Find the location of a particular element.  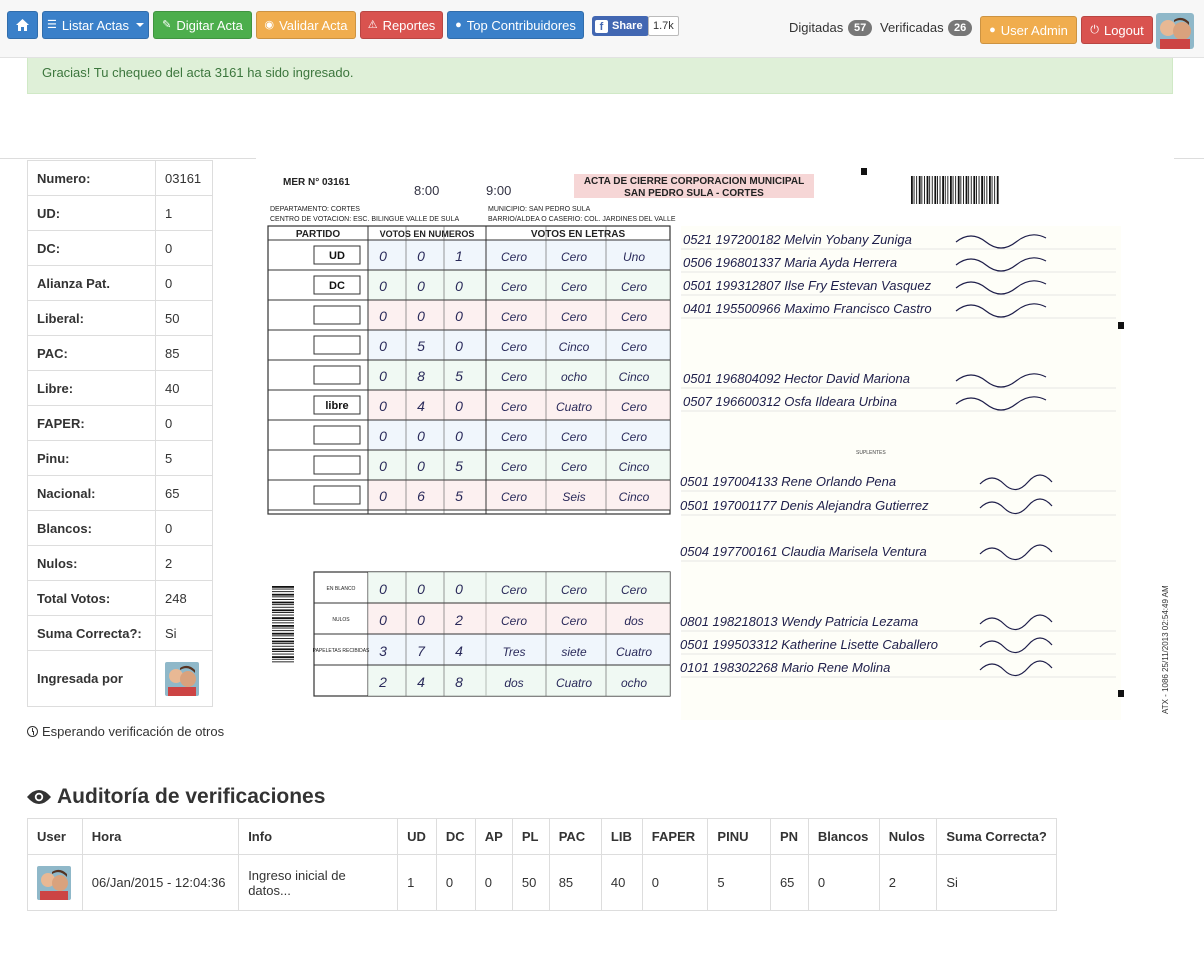

audit-col-header: AP is located at coordinates (493, 836).